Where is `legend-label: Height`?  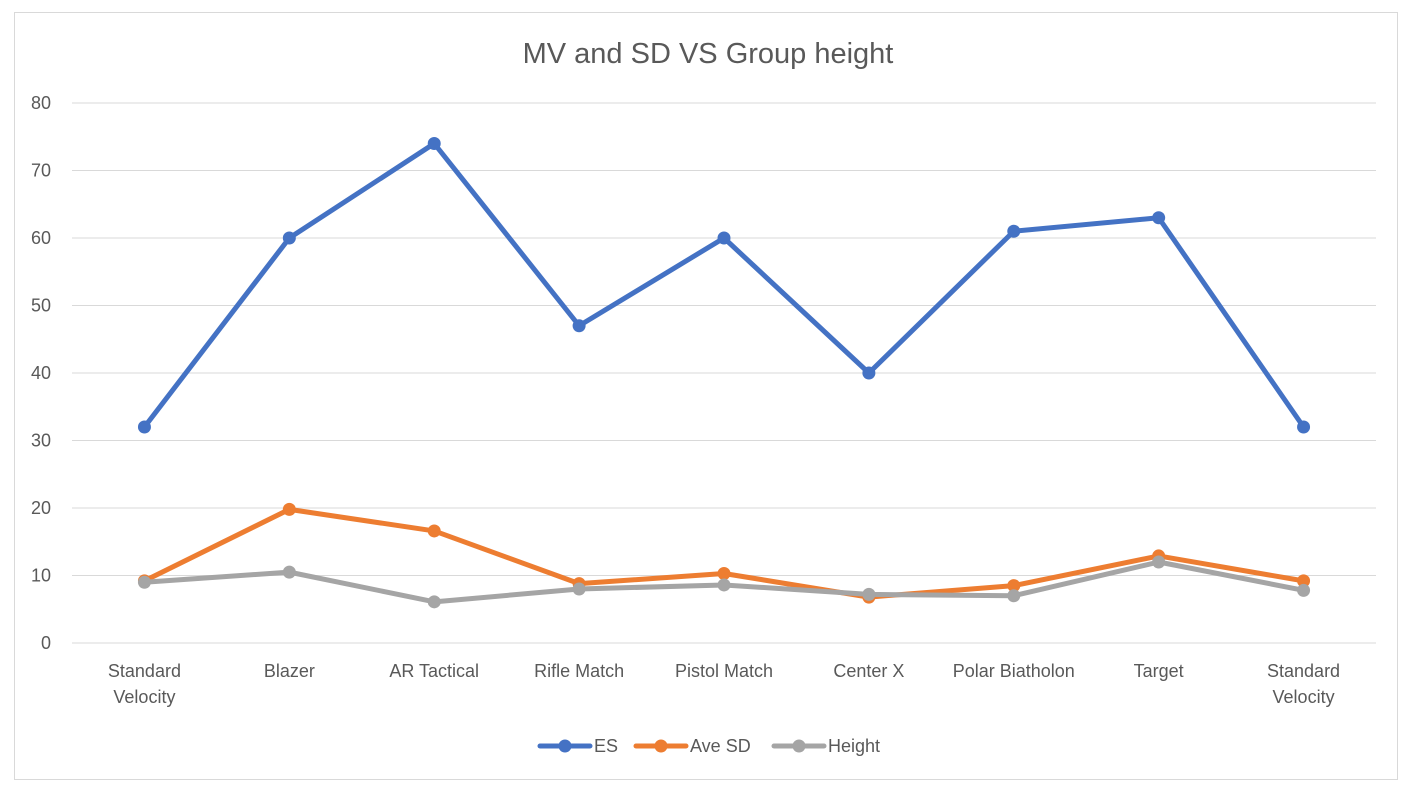
legend-label: Height is located at coordinates (854, 746).